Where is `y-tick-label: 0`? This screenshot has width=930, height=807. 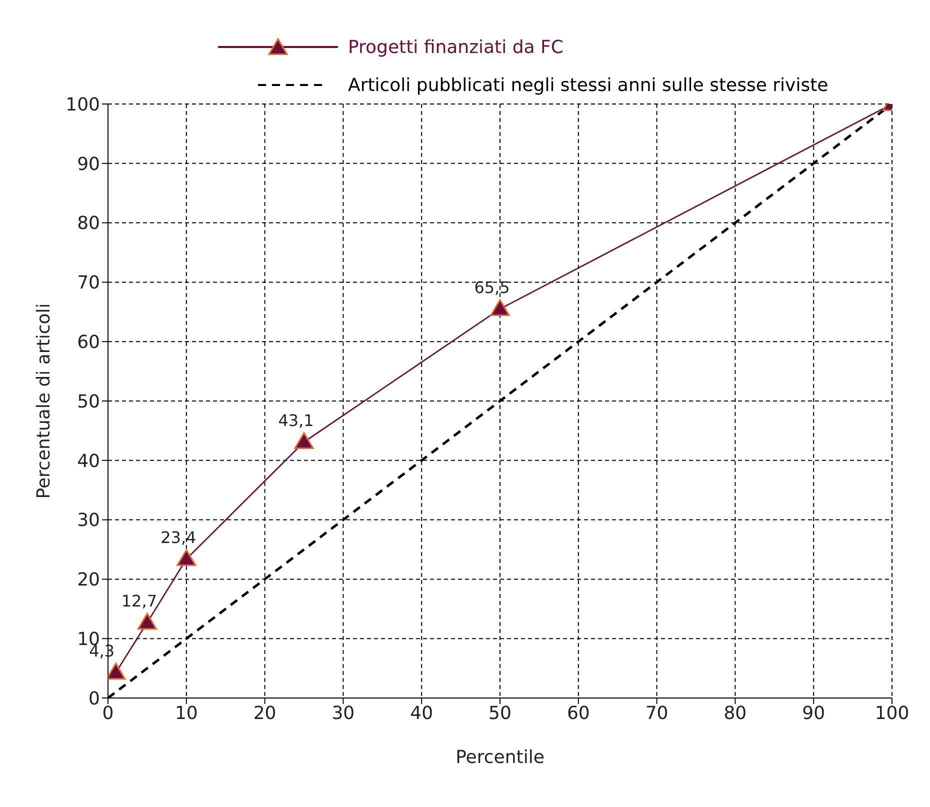
y-tick-label: 0 is located at coordinates (94, 699).